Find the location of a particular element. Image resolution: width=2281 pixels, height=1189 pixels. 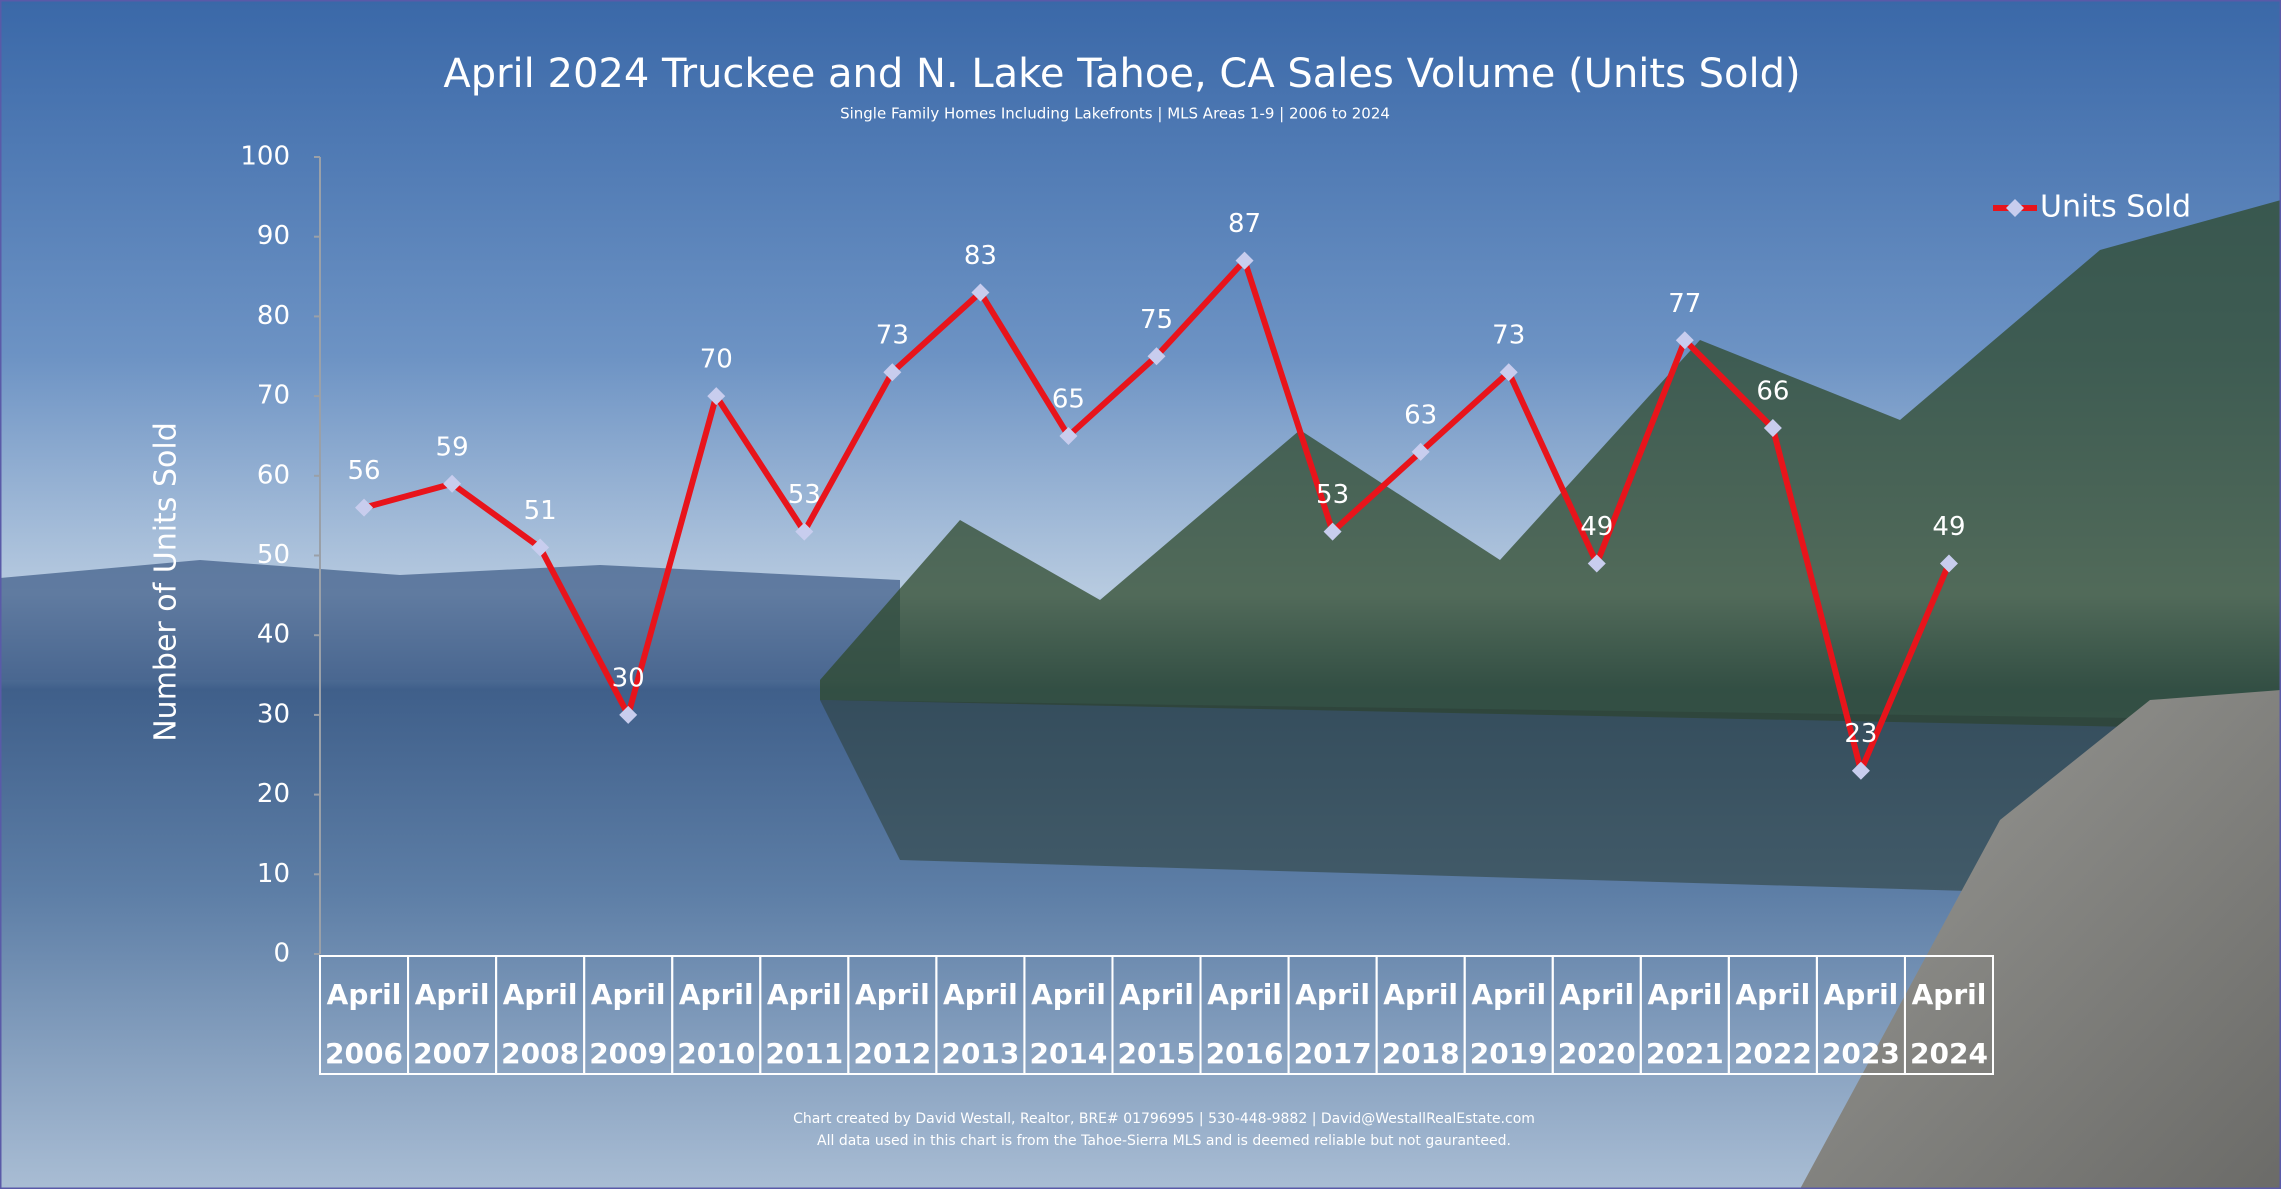

x-tick-label: April 2024 is located at coordinates (1949, 1024).